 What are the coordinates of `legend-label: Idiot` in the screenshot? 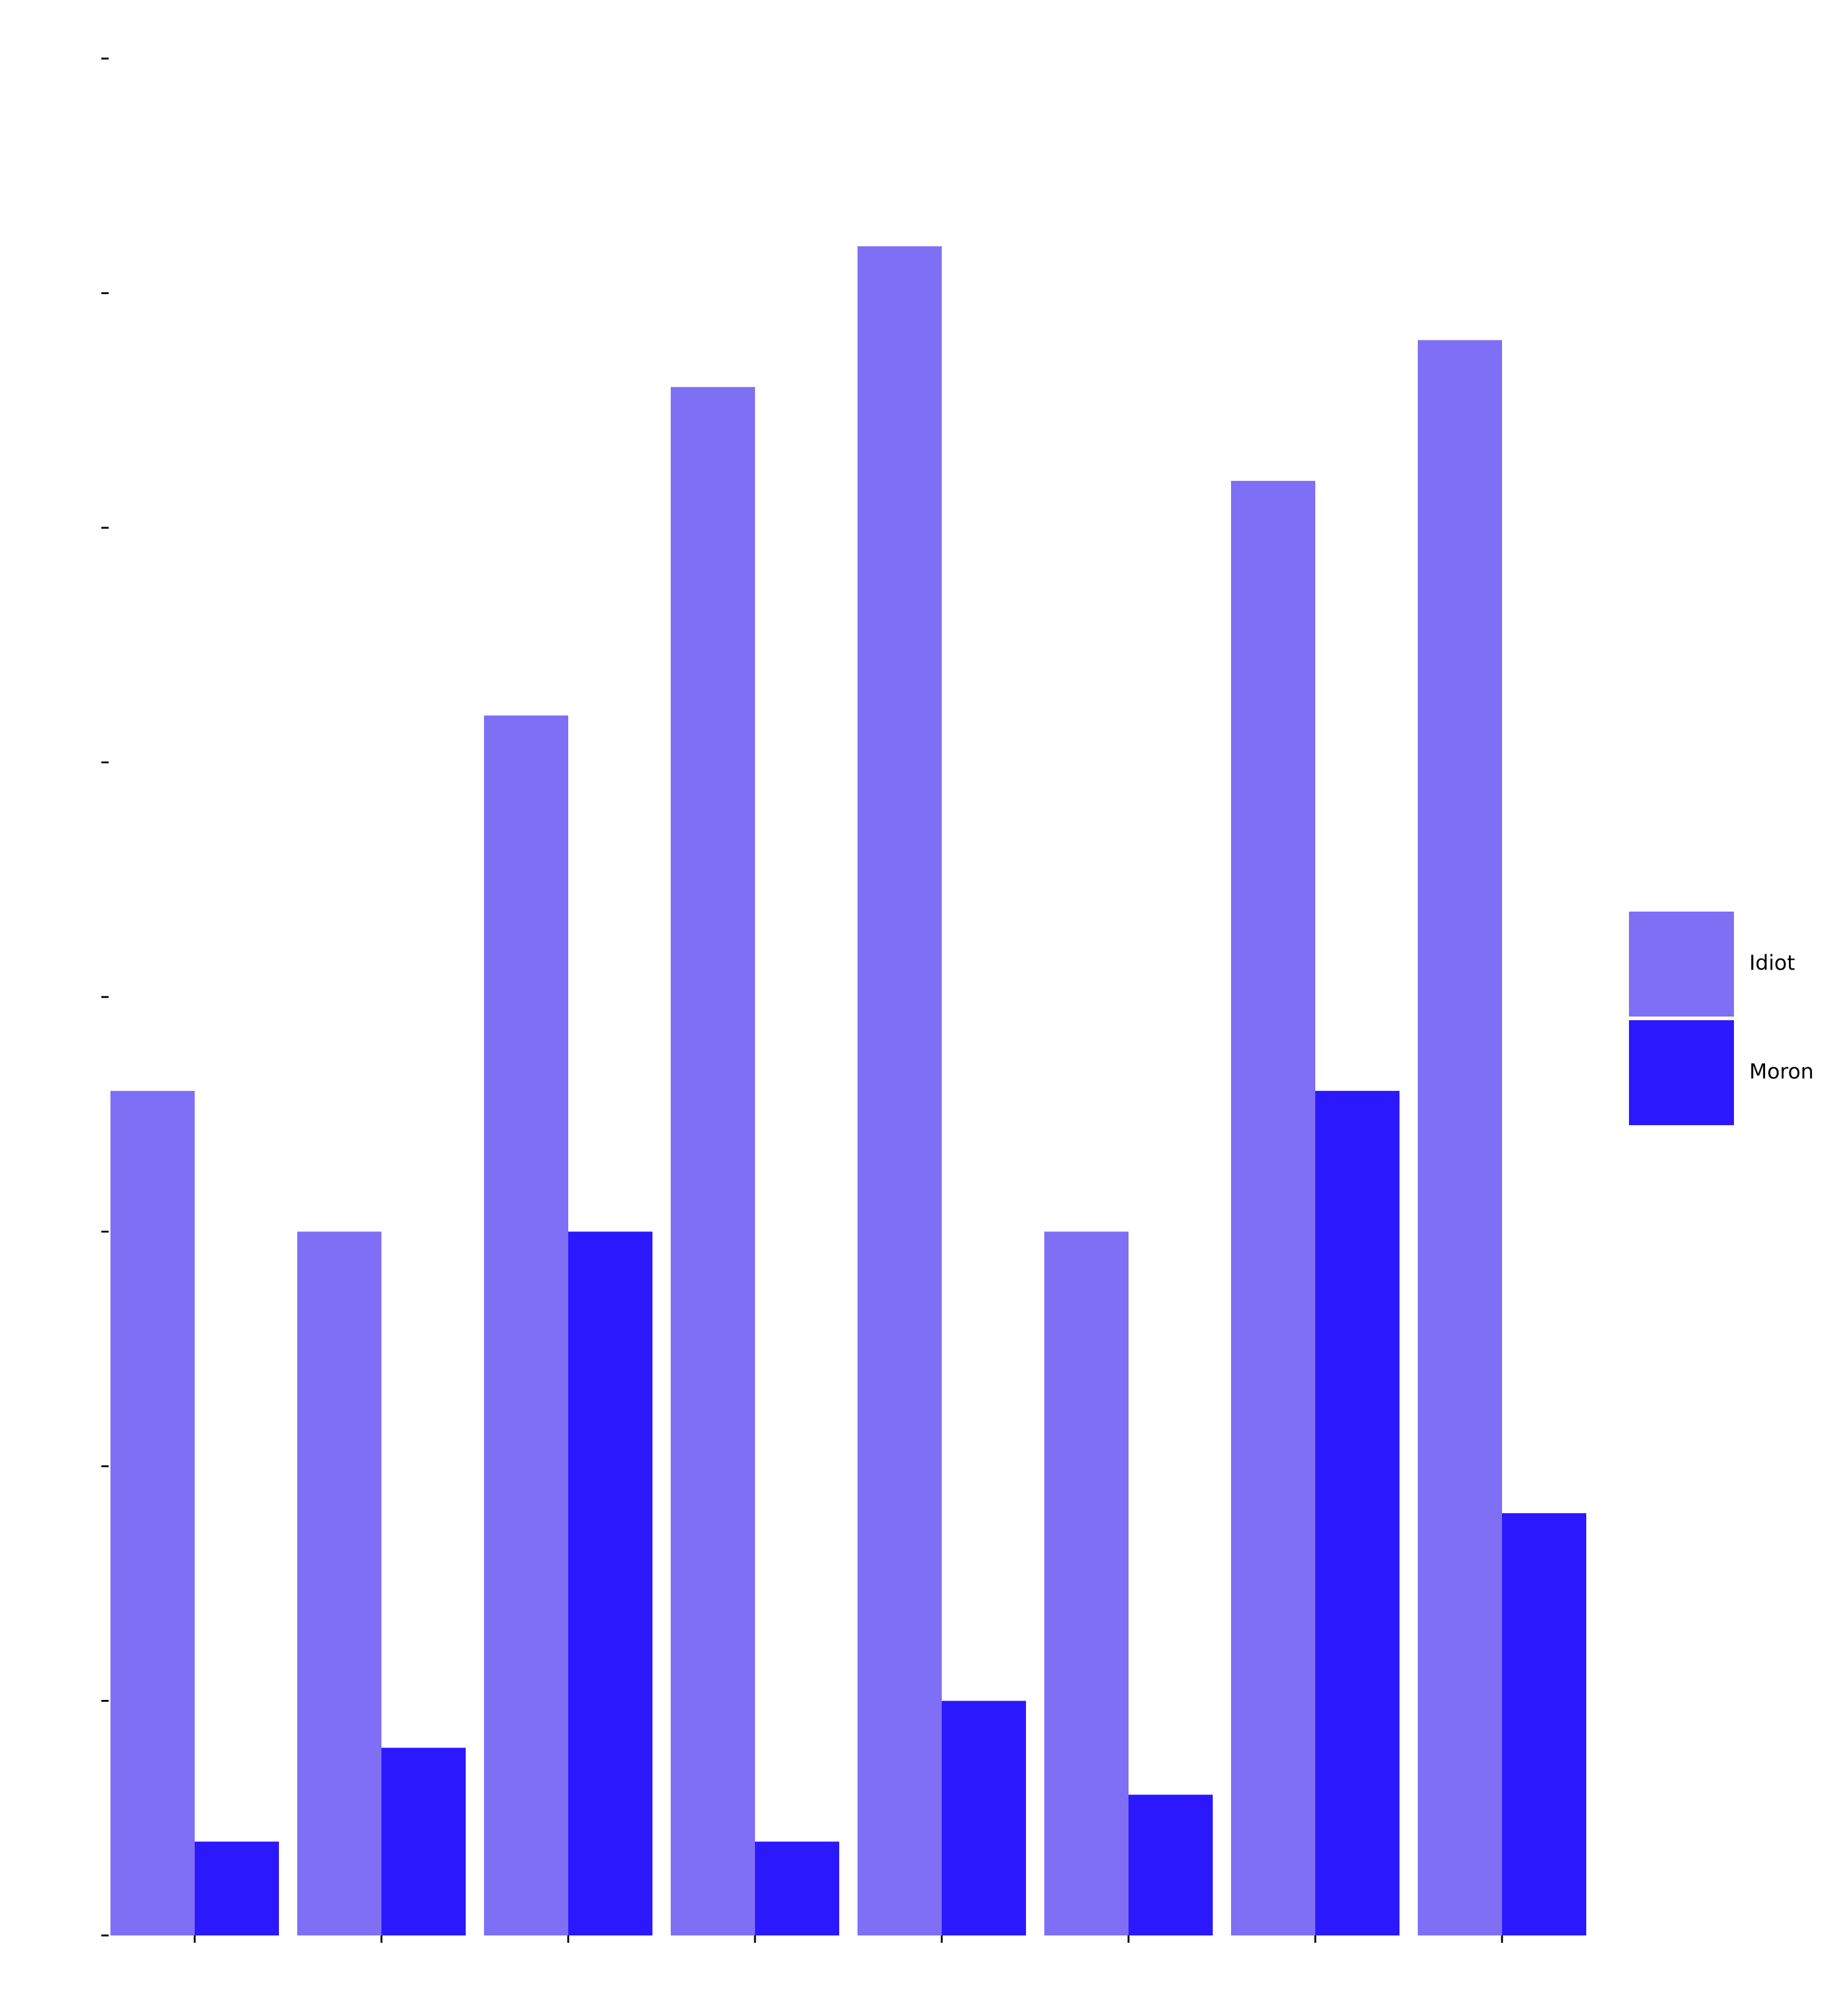 It's located at (1772, 963).